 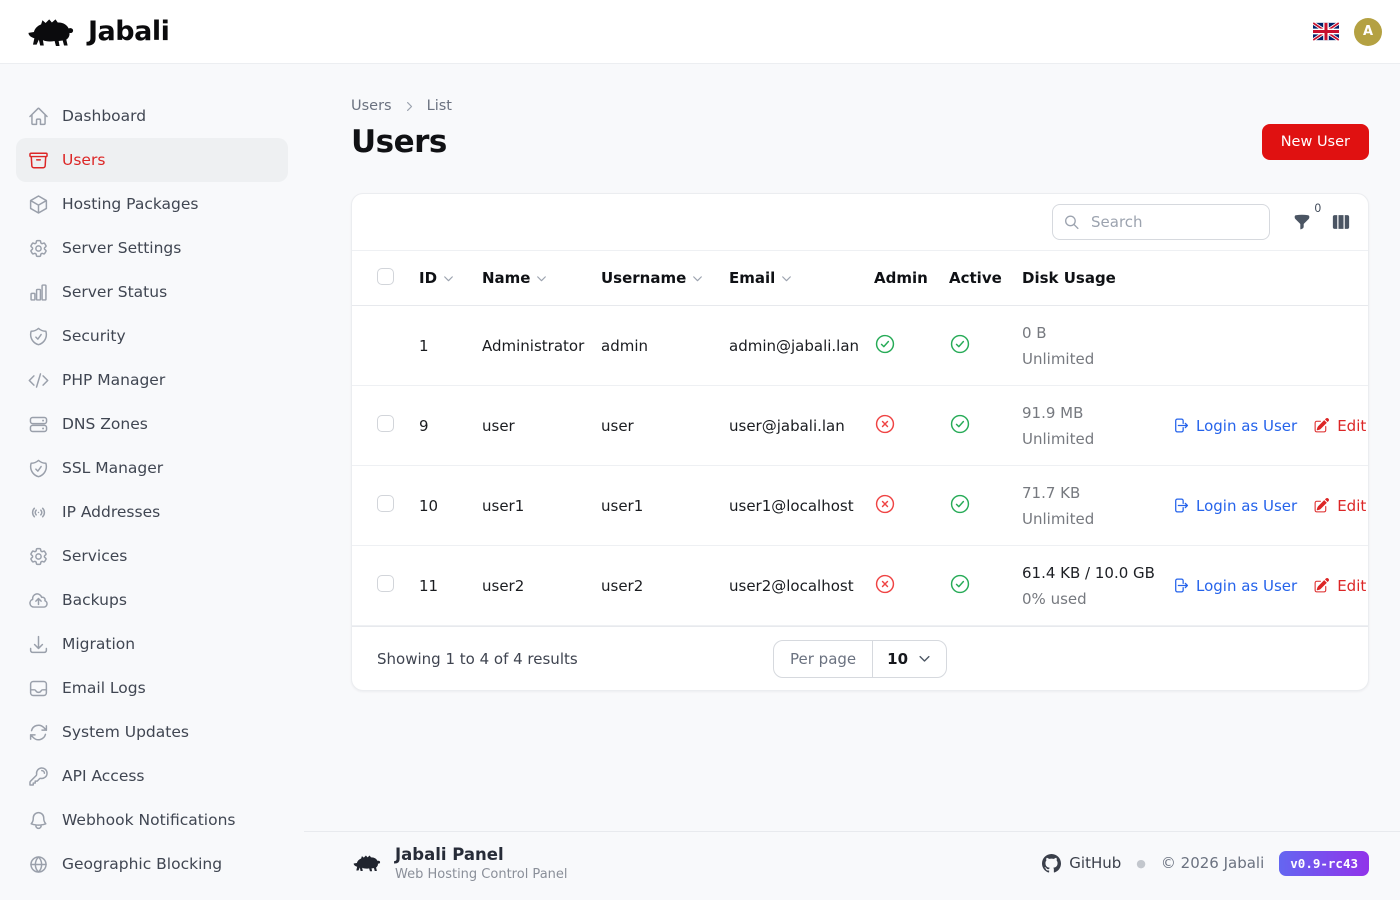 I want to click on column-header-email: Email, so click(x=801, y=278).